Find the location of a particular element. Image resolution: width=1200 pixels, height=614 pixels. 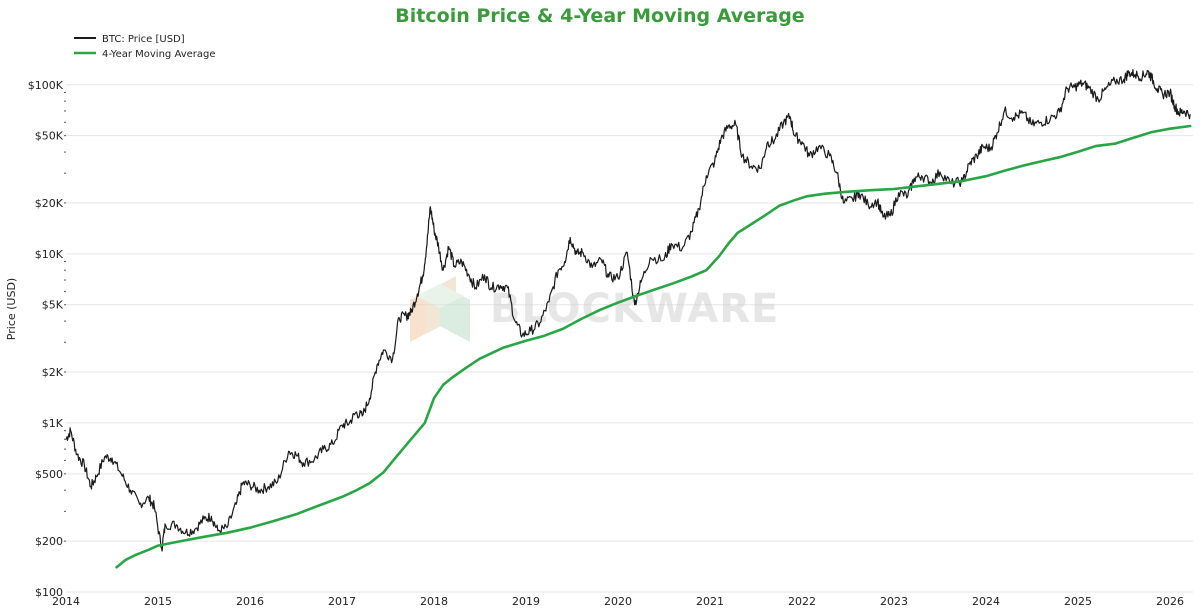

y-tick-label: $200 is located at coordinates (49, 541).